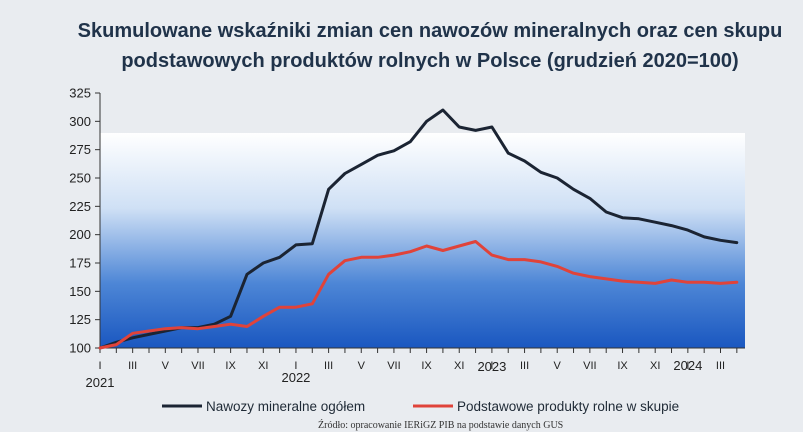 The image size is (803, 432). I want to click on y-tick-label: 225, so click(80, 206).